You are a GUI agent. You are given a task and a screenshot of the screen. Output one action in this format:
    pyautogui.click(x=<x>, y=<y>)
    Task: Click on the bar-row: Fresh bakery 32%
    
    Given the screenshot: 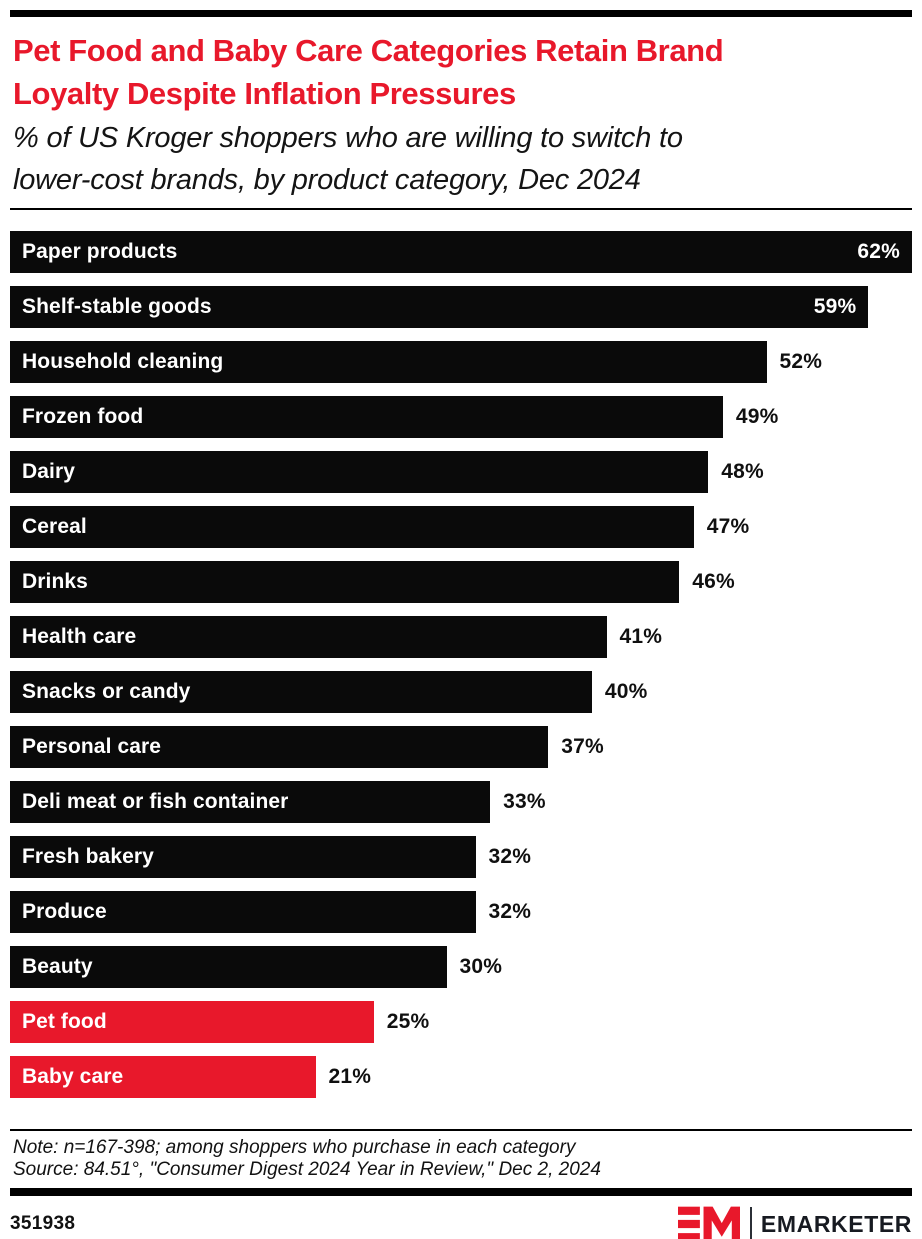 What is the action you would take?
    pyautogui.click(x=461, y=857)
    